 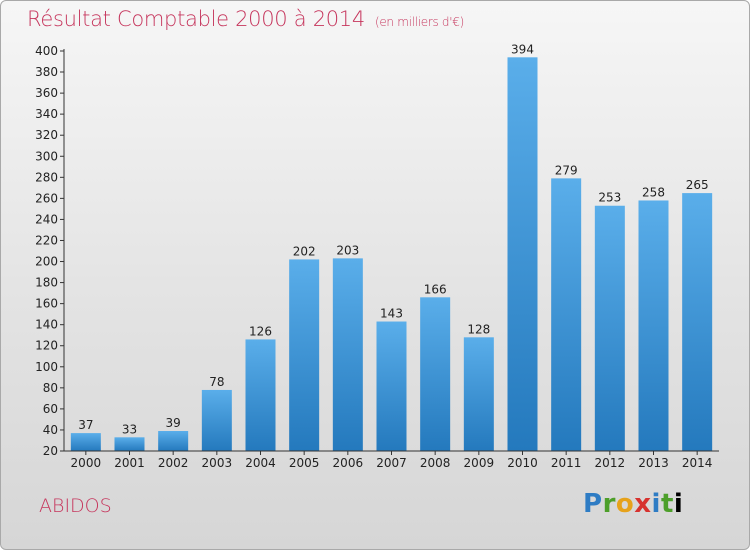 What do you see at coordinates (46, 262) in the screenshot?
I see `y-tick-label: 200` at bounding box center [46, 262].